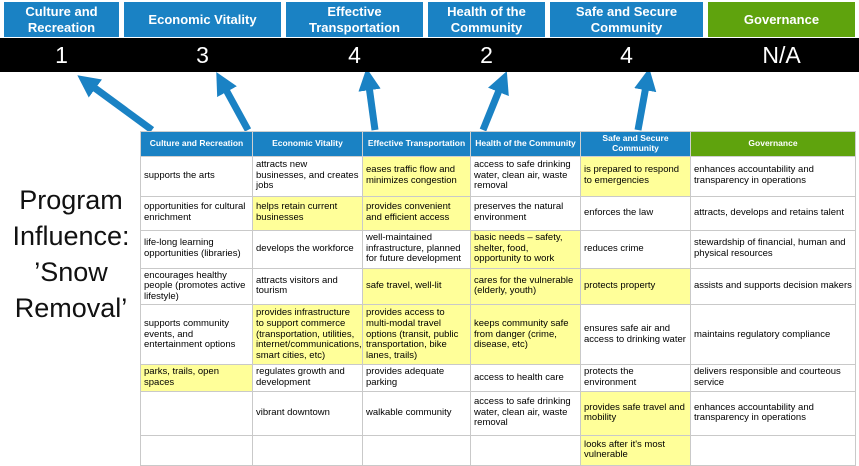  Describe the element at coordinates (635, 378) in the screenshot. I see `matrix-cell: protects the environment` at that location.